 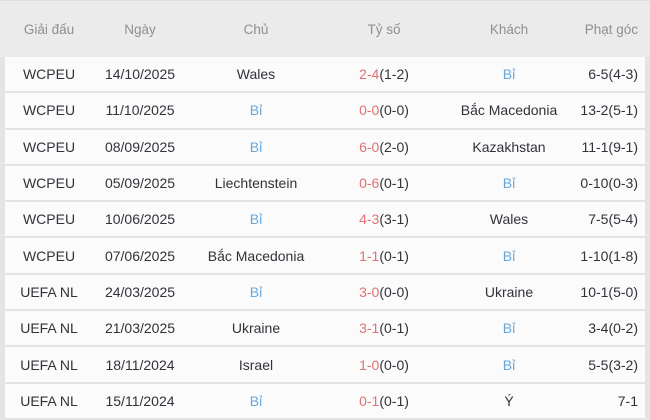 What do you see at coordinates (140, 400) in the screenshot?
I see `date-cell: 15/11/2024` at bounding box center [140, 400].